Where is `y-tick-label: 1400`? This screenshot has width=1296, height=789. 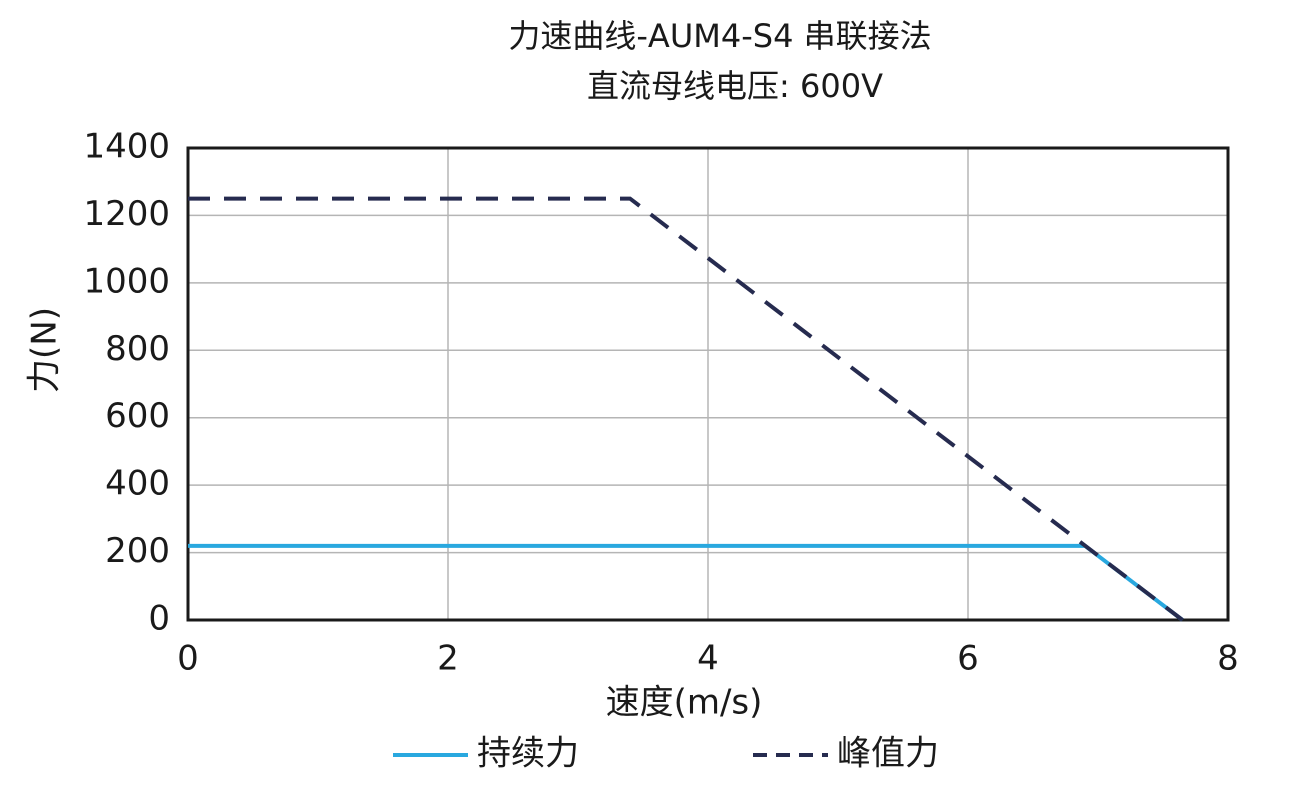
y-tick-label: 1400 is located at coordinates (126, 147).